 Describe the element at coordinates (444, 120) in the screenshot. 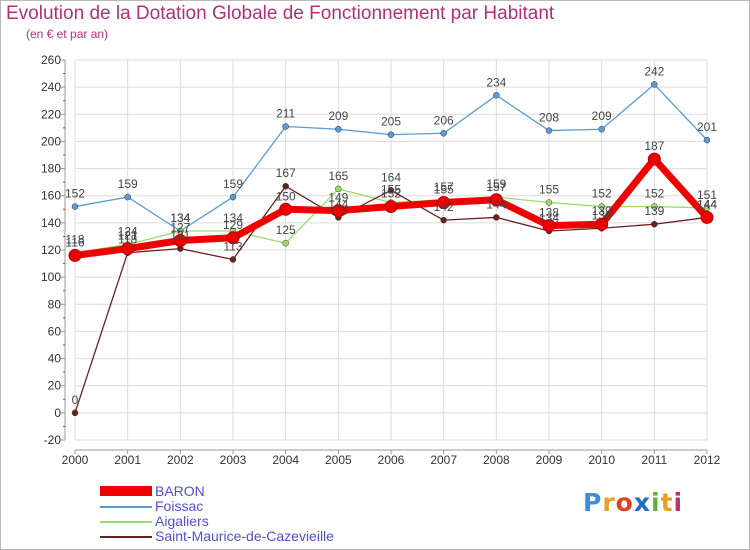

I see `data-label-foissac: 206` at that location.